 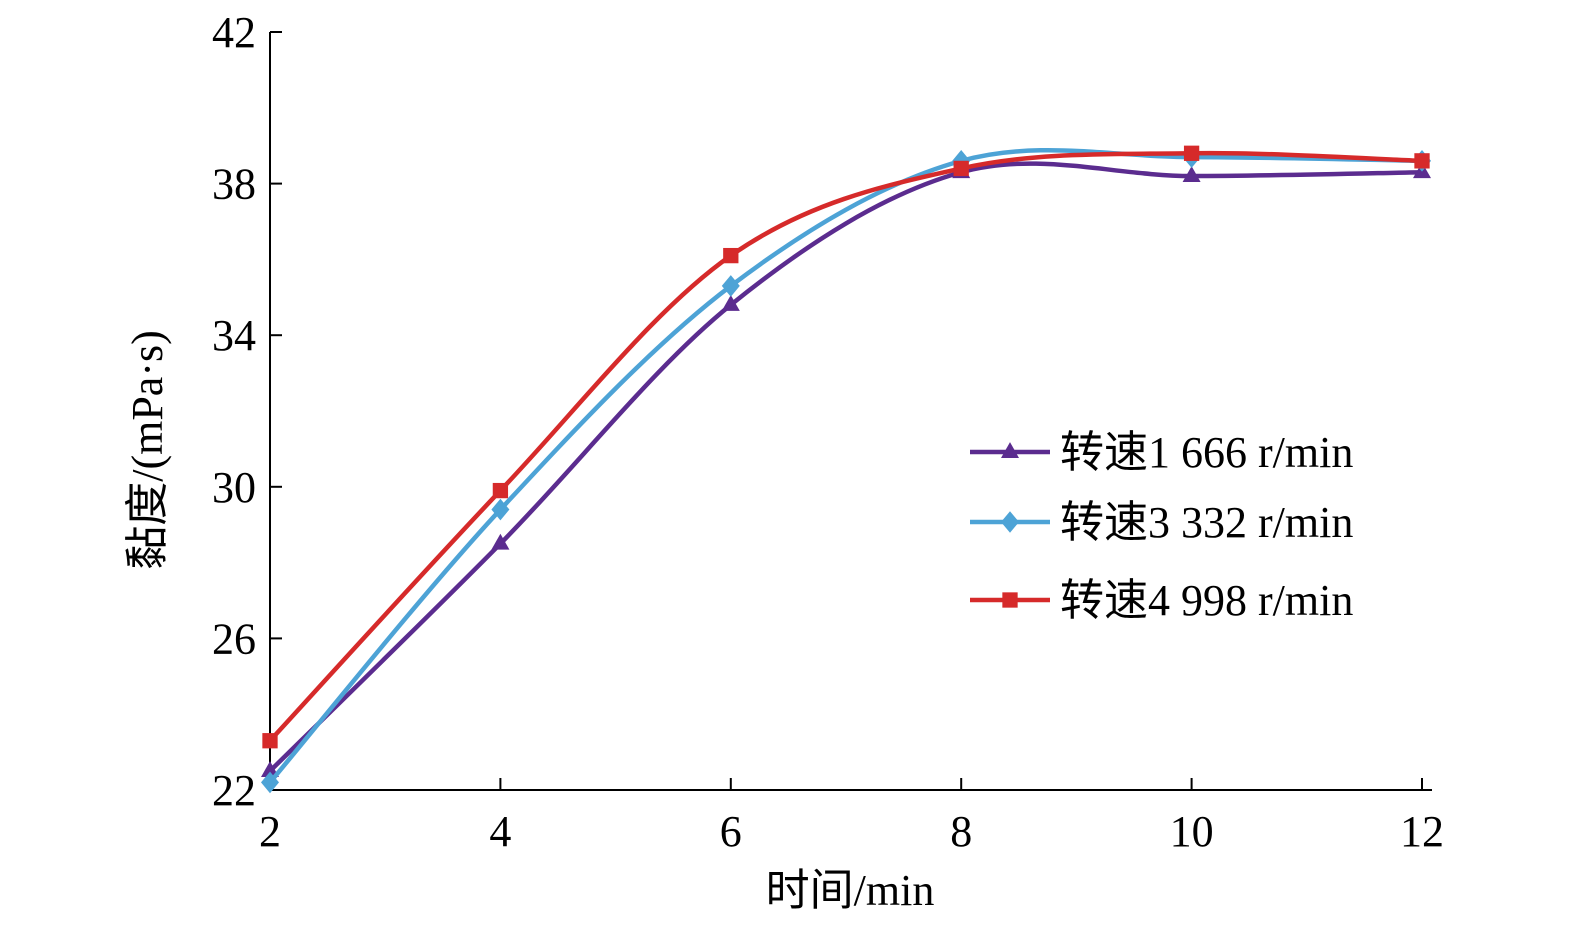 I want to click on legend-item: 转速1 666 r/min, so click(x=1161, y=452).